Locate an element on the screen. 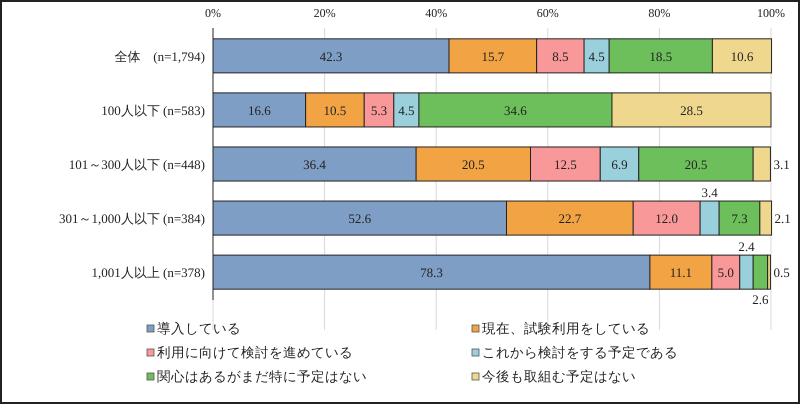  data-label: 5.0 is located at coordinates (726, 272).